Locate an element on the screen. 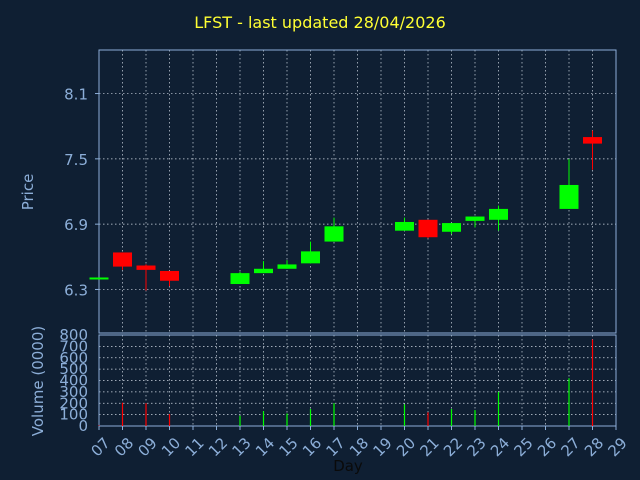 Image resolution: width=640 pixels, height=480 pixels. volume-tick-label: 800 is located at coordinates (73, 335).